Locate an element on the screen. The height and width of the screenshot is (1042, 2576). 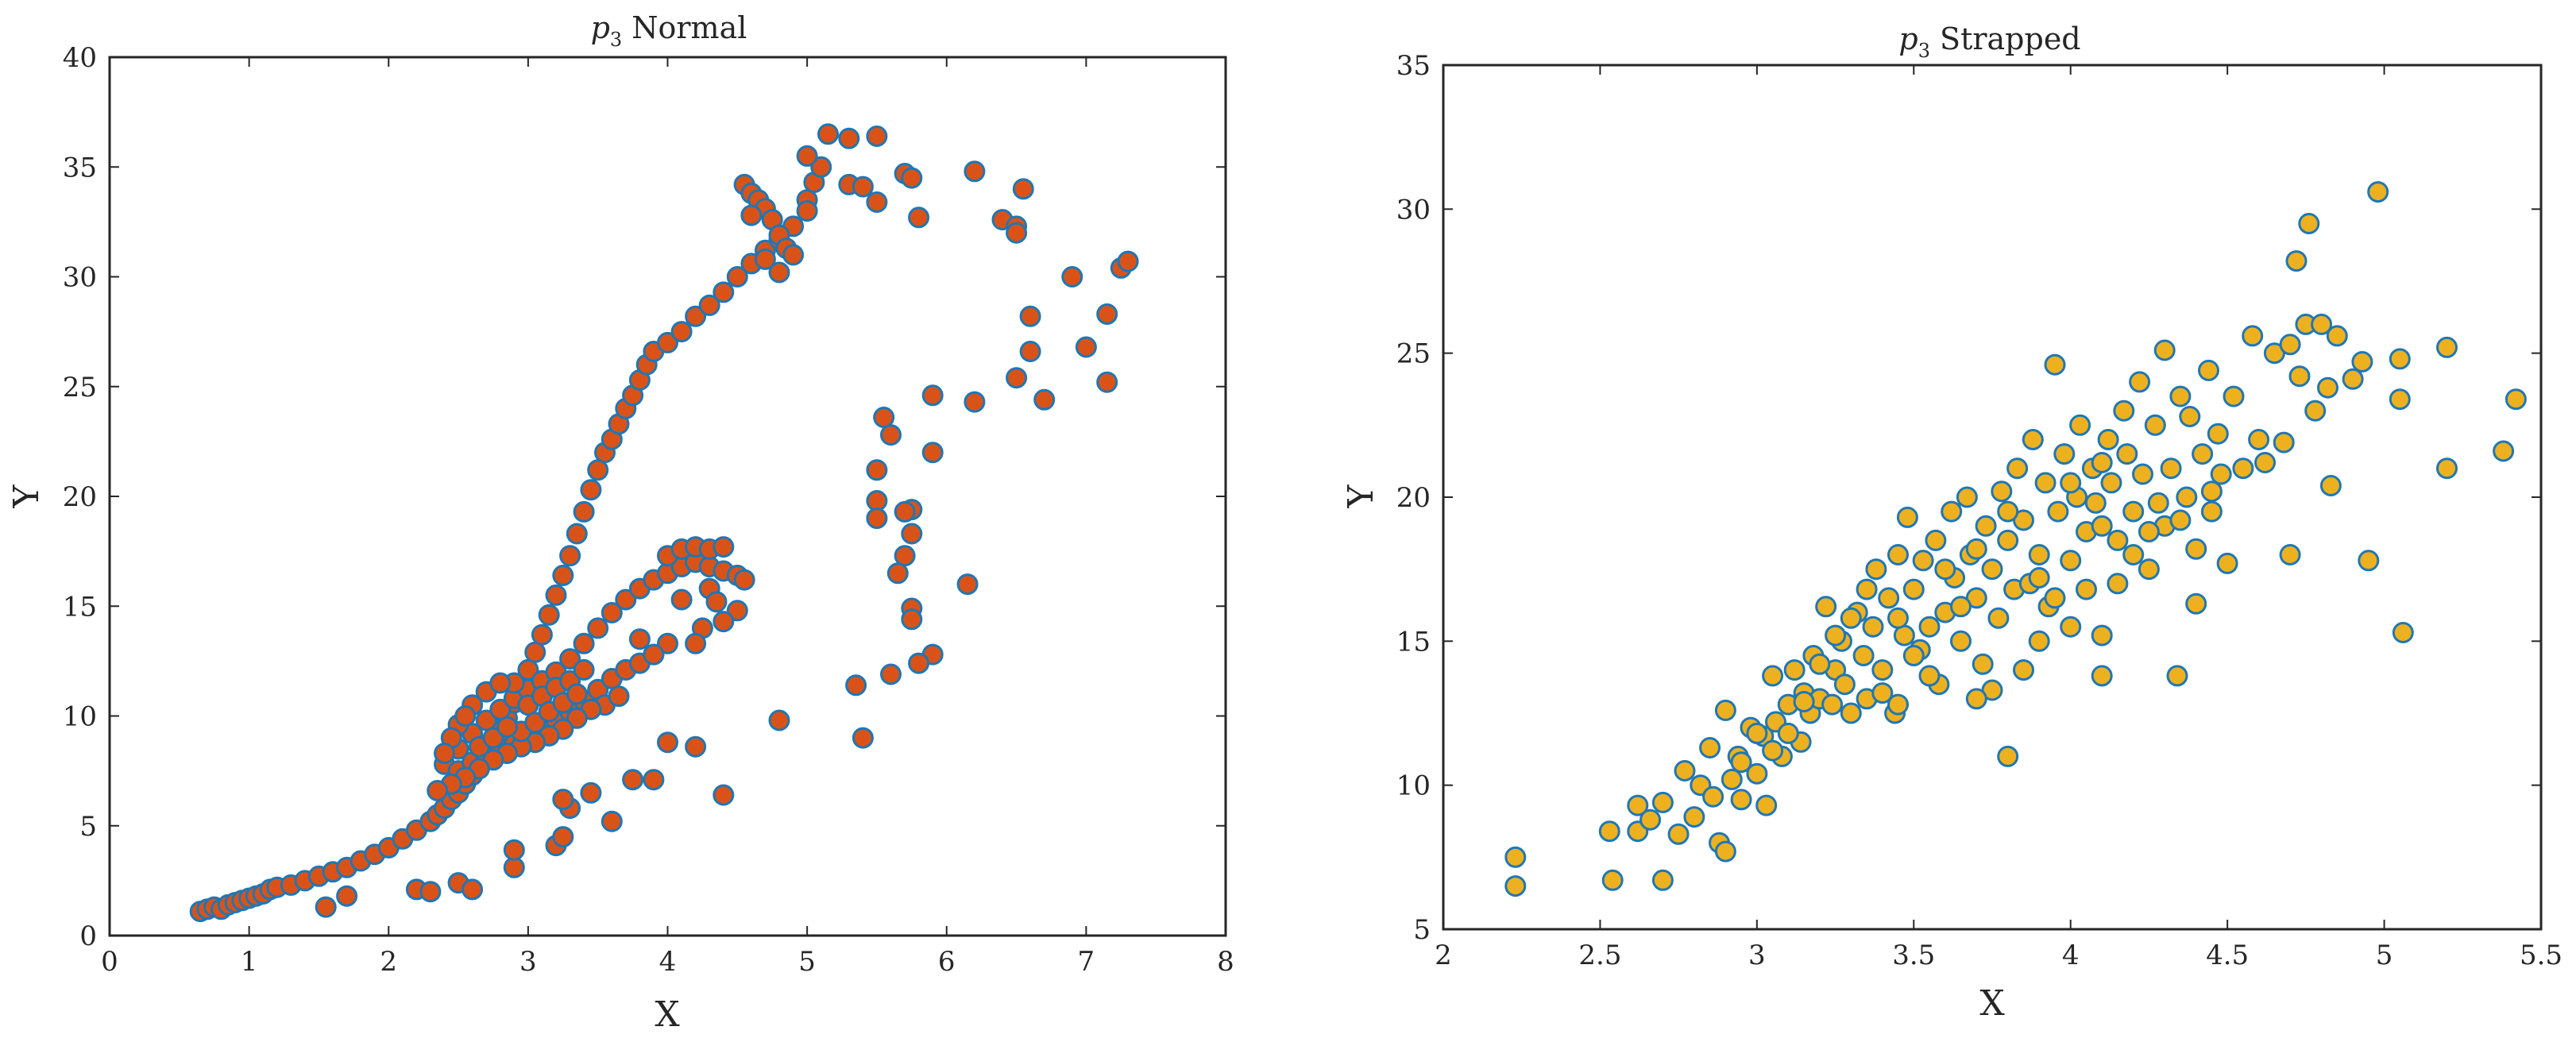
x-tick-label: 5 is located at coordinates (807, 962).